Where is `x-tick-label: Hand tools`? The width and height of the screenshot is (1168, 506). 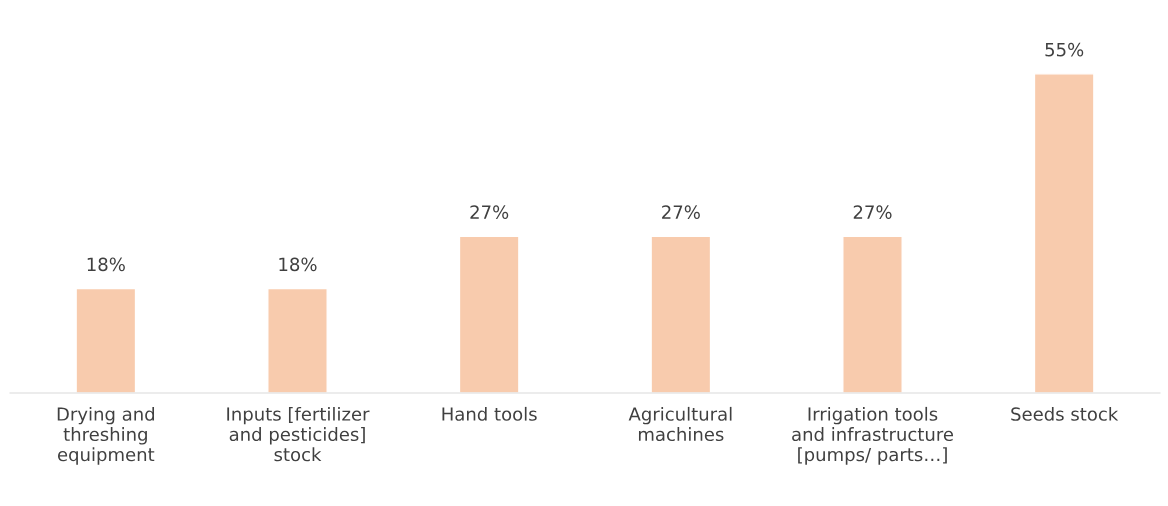
x-tick-label: Hand tools is located at coordinates (489, 413).